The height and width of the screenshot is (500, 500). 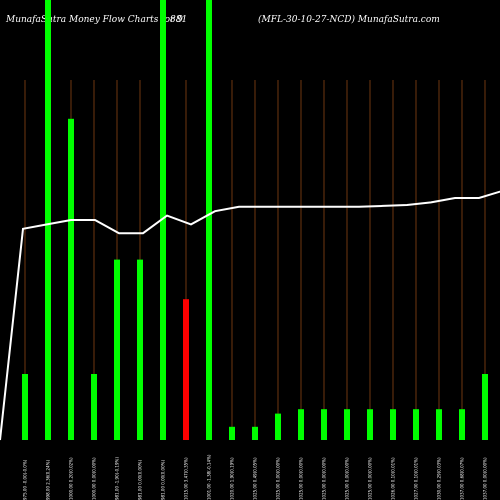 What do you see at coordinates (71, 478) in the screenshot?
I see `x-tick-label: 1000.00 0.20(0.02%)` at bounding box center [71, 478].